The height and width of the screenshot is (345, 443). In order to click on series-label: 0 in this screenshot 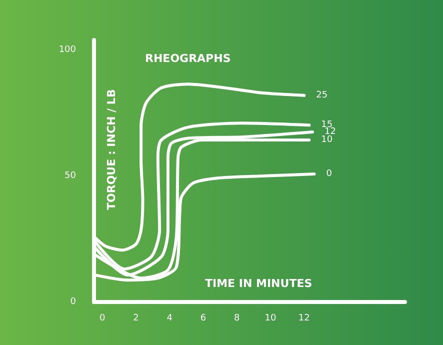, I will do `click(329, 174)`.